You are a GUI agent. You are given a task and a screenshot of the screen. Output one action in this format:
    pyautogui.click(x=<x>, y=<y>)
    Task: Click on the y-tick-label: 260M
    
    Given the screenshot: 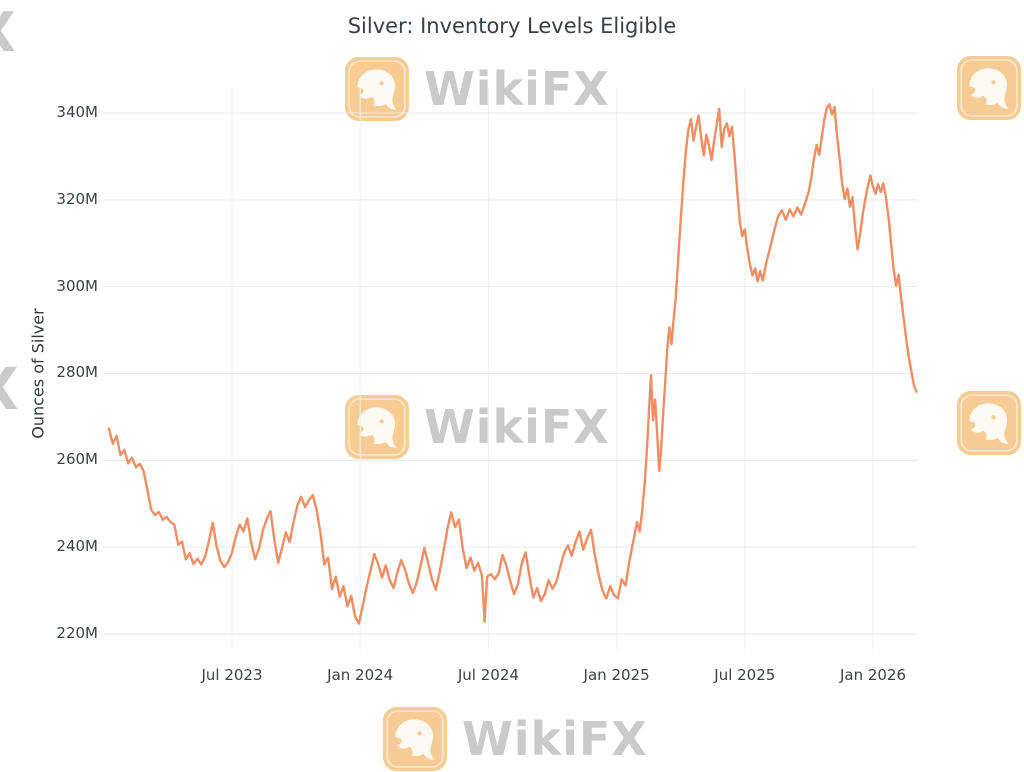 What is the action you would take?
    pyautogui.click(x=77, y=459)
    